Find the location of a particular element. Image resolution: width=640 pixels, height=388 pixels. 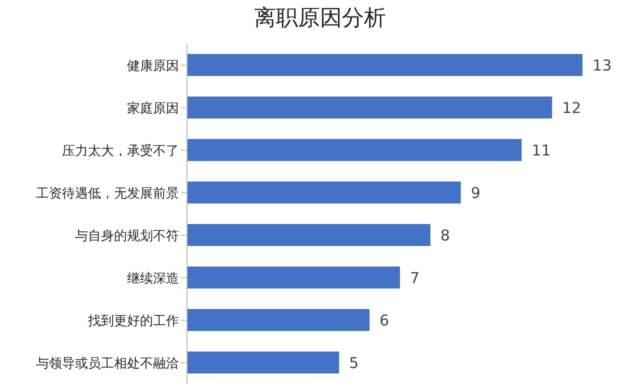

y-tick-label: 健康原因 is located at coordinates (153, 66).